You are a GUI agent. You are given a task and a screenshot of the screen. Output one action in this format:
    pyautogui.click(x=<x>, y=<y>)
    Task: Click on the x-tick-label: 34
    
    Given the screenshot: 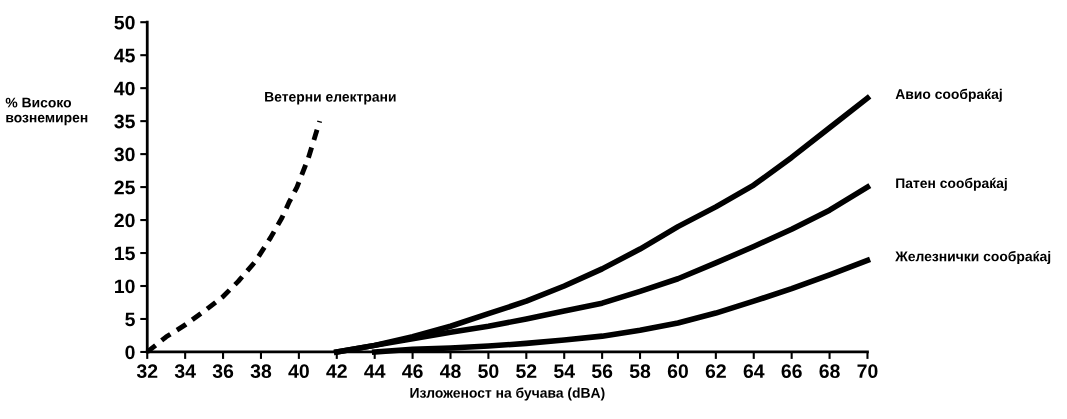 What is the action you would take?
    pyautogui.click(x=185, y=371)
    